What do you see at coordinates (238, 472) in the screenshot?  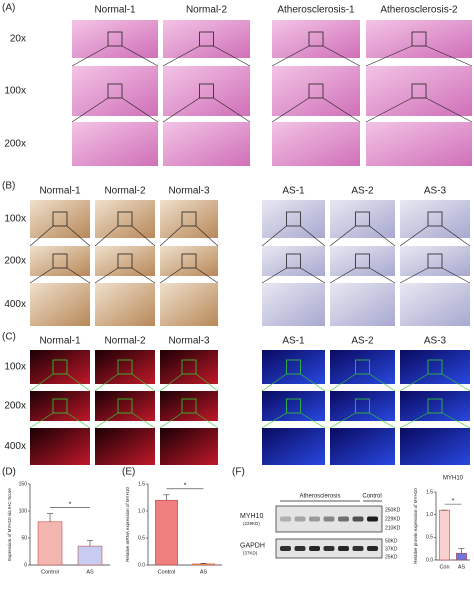 I see `panel-label: (F)` at bounding box center [238, 472].